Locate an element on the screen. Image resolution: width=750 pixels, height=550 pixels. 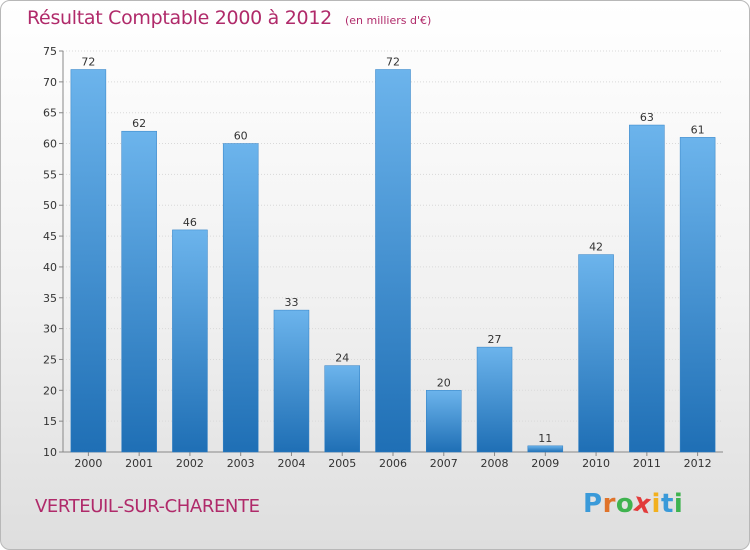
y-tick-label: 60 is located at coordinates (50, 144).